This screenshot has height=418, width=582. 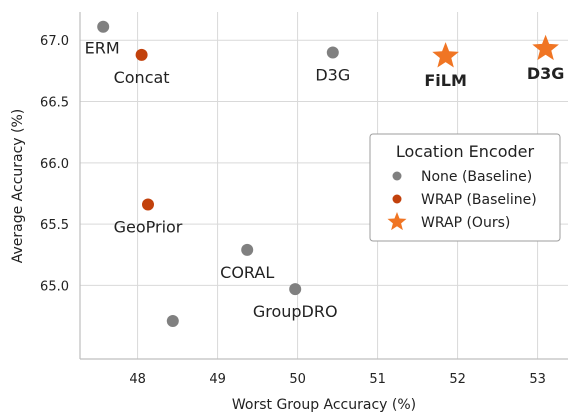 I want to click on y-tick-label: 65.0, so click(x=54, y=286).